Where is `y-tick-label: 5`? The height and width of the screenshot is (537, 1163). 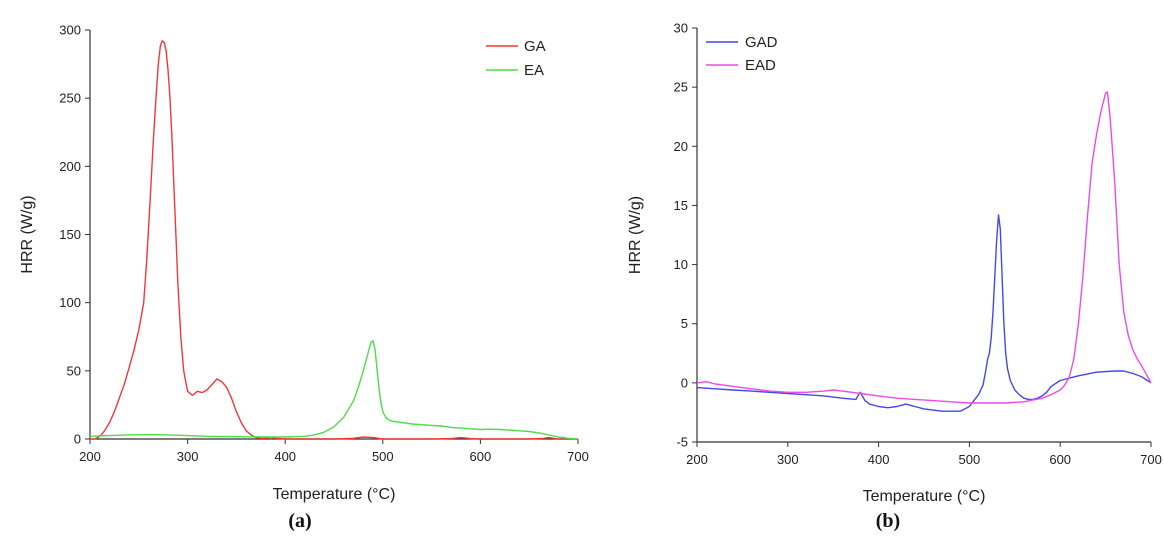 y-tick-label: 5 is located at coordinates (684, 323).